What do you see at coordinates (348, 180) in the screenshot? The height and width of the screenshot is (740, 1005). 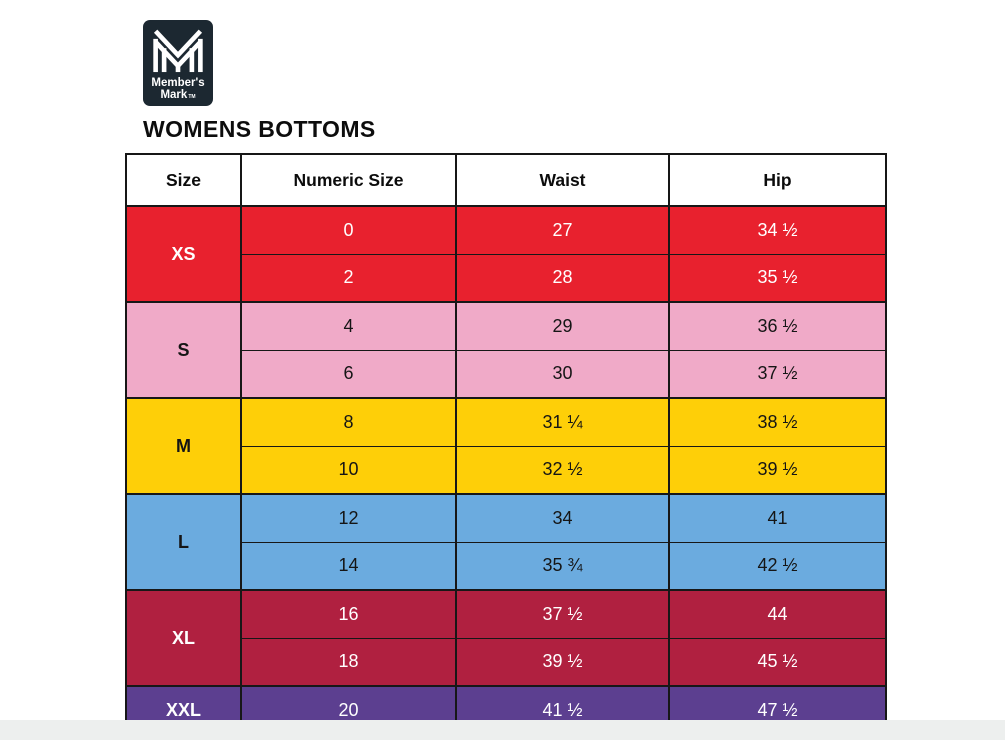 I see `header-numeric-size: Numeric Size` at bounding box center [348, 180].